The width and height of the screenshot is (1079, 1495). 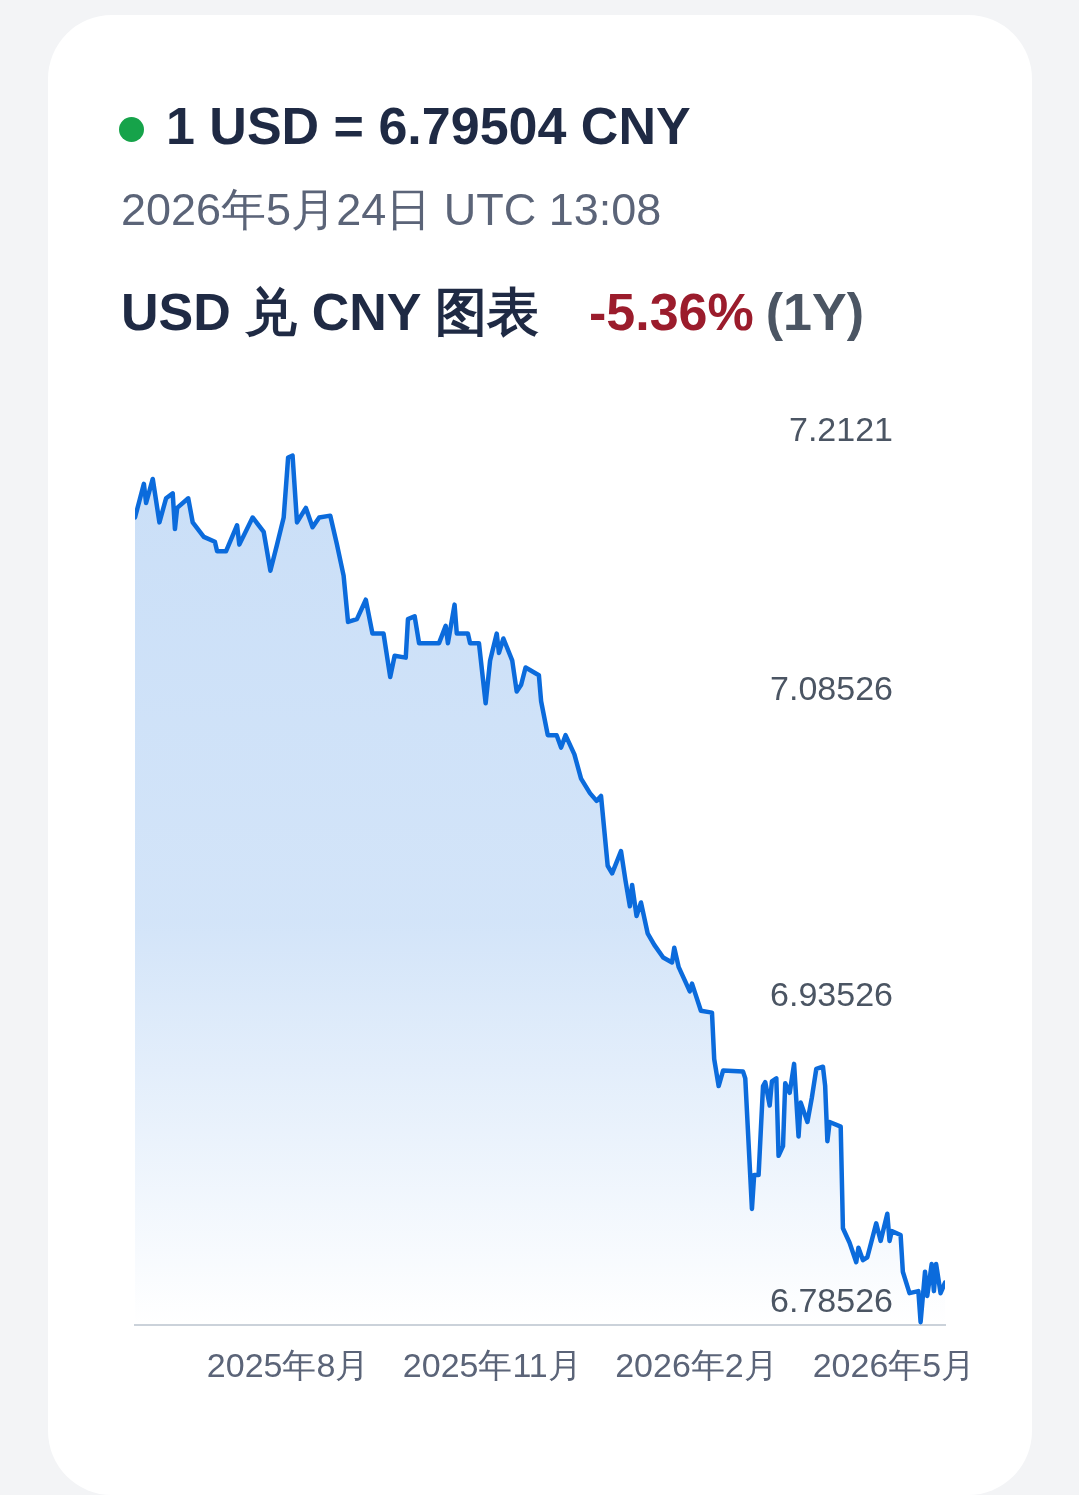 I want to click on x-tick-label: 2025年8月, so click(x=288, y=1364).